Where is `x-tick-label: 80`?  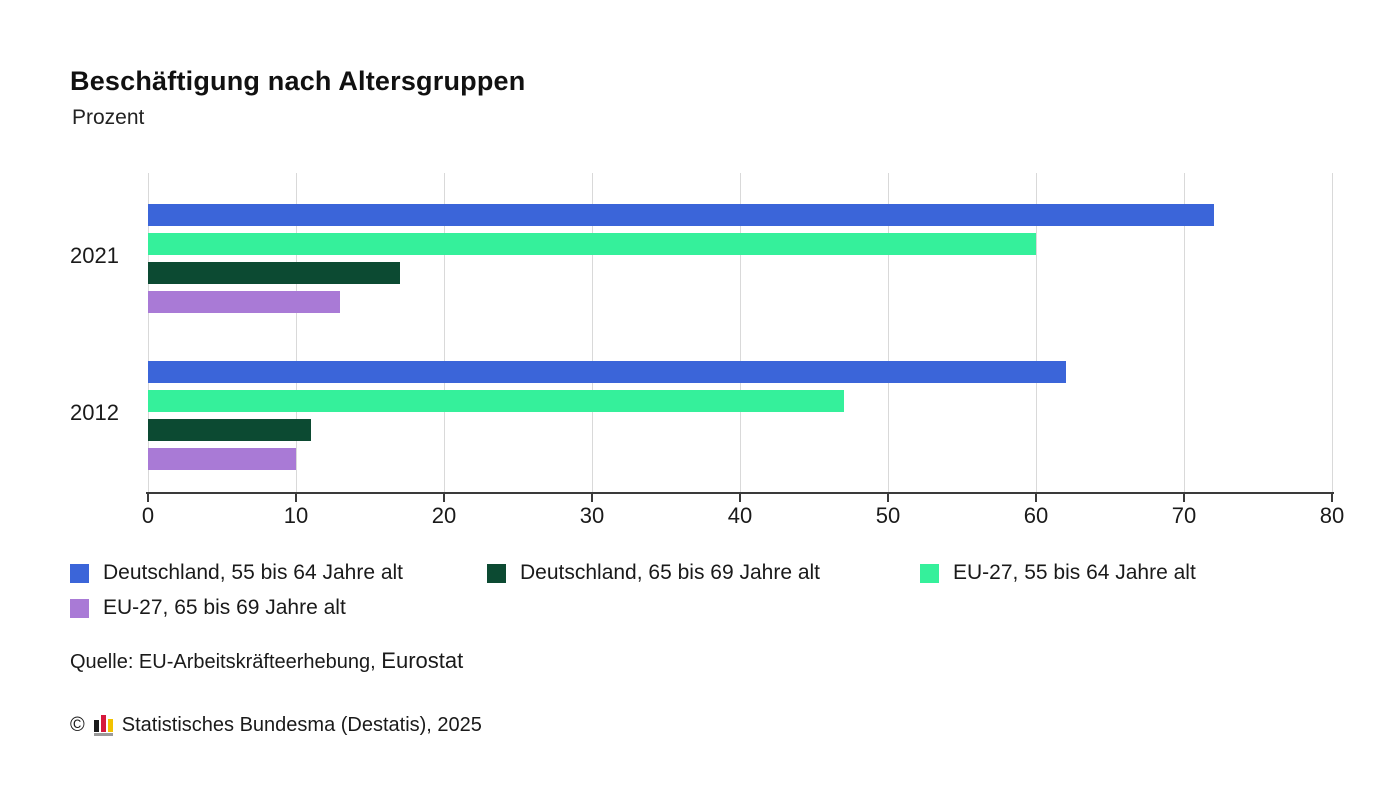 x-tick-label: 80 is located at coordinates (1332, 515).